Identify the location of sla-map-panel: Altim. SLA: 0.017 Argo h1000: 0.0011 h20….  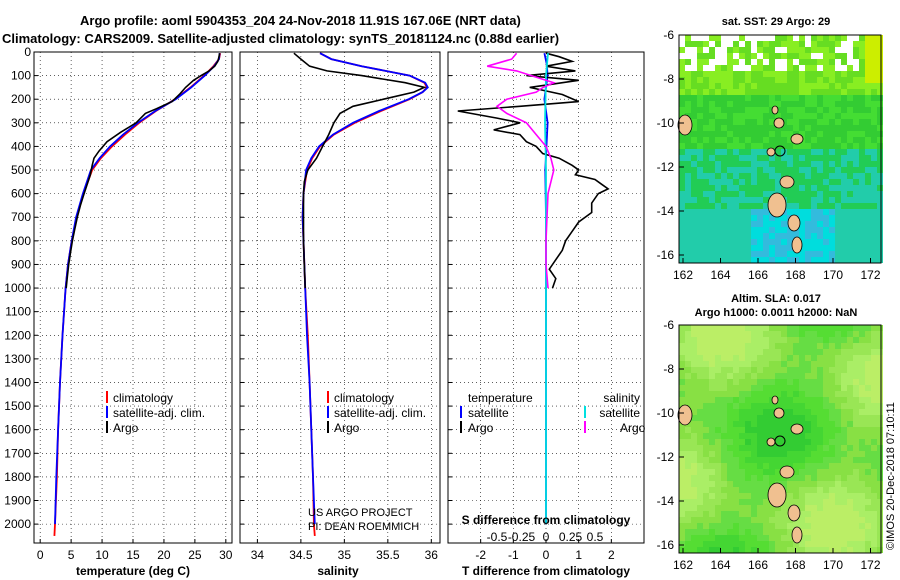
(770, 432).